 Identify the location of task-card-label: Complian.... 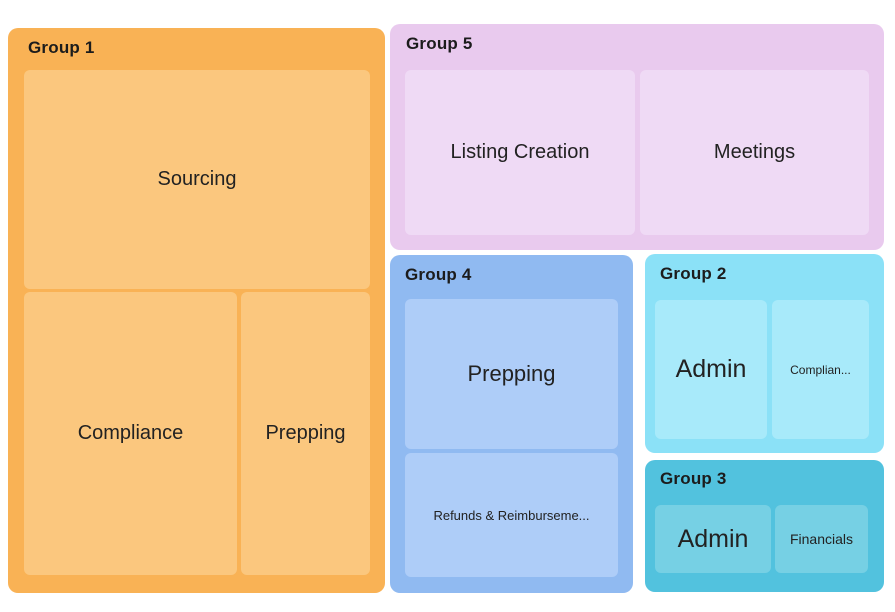
(820, 369).